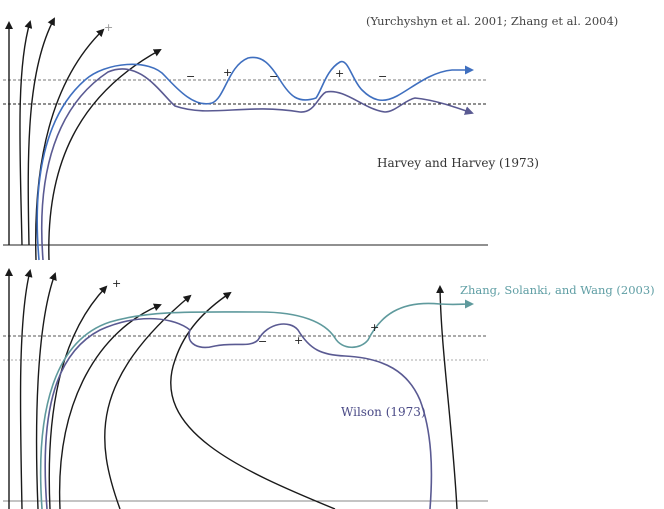 The image size is (664, 509). I want to click on harvey-label: Harvey and Harvey (1973), so click(458, 163).